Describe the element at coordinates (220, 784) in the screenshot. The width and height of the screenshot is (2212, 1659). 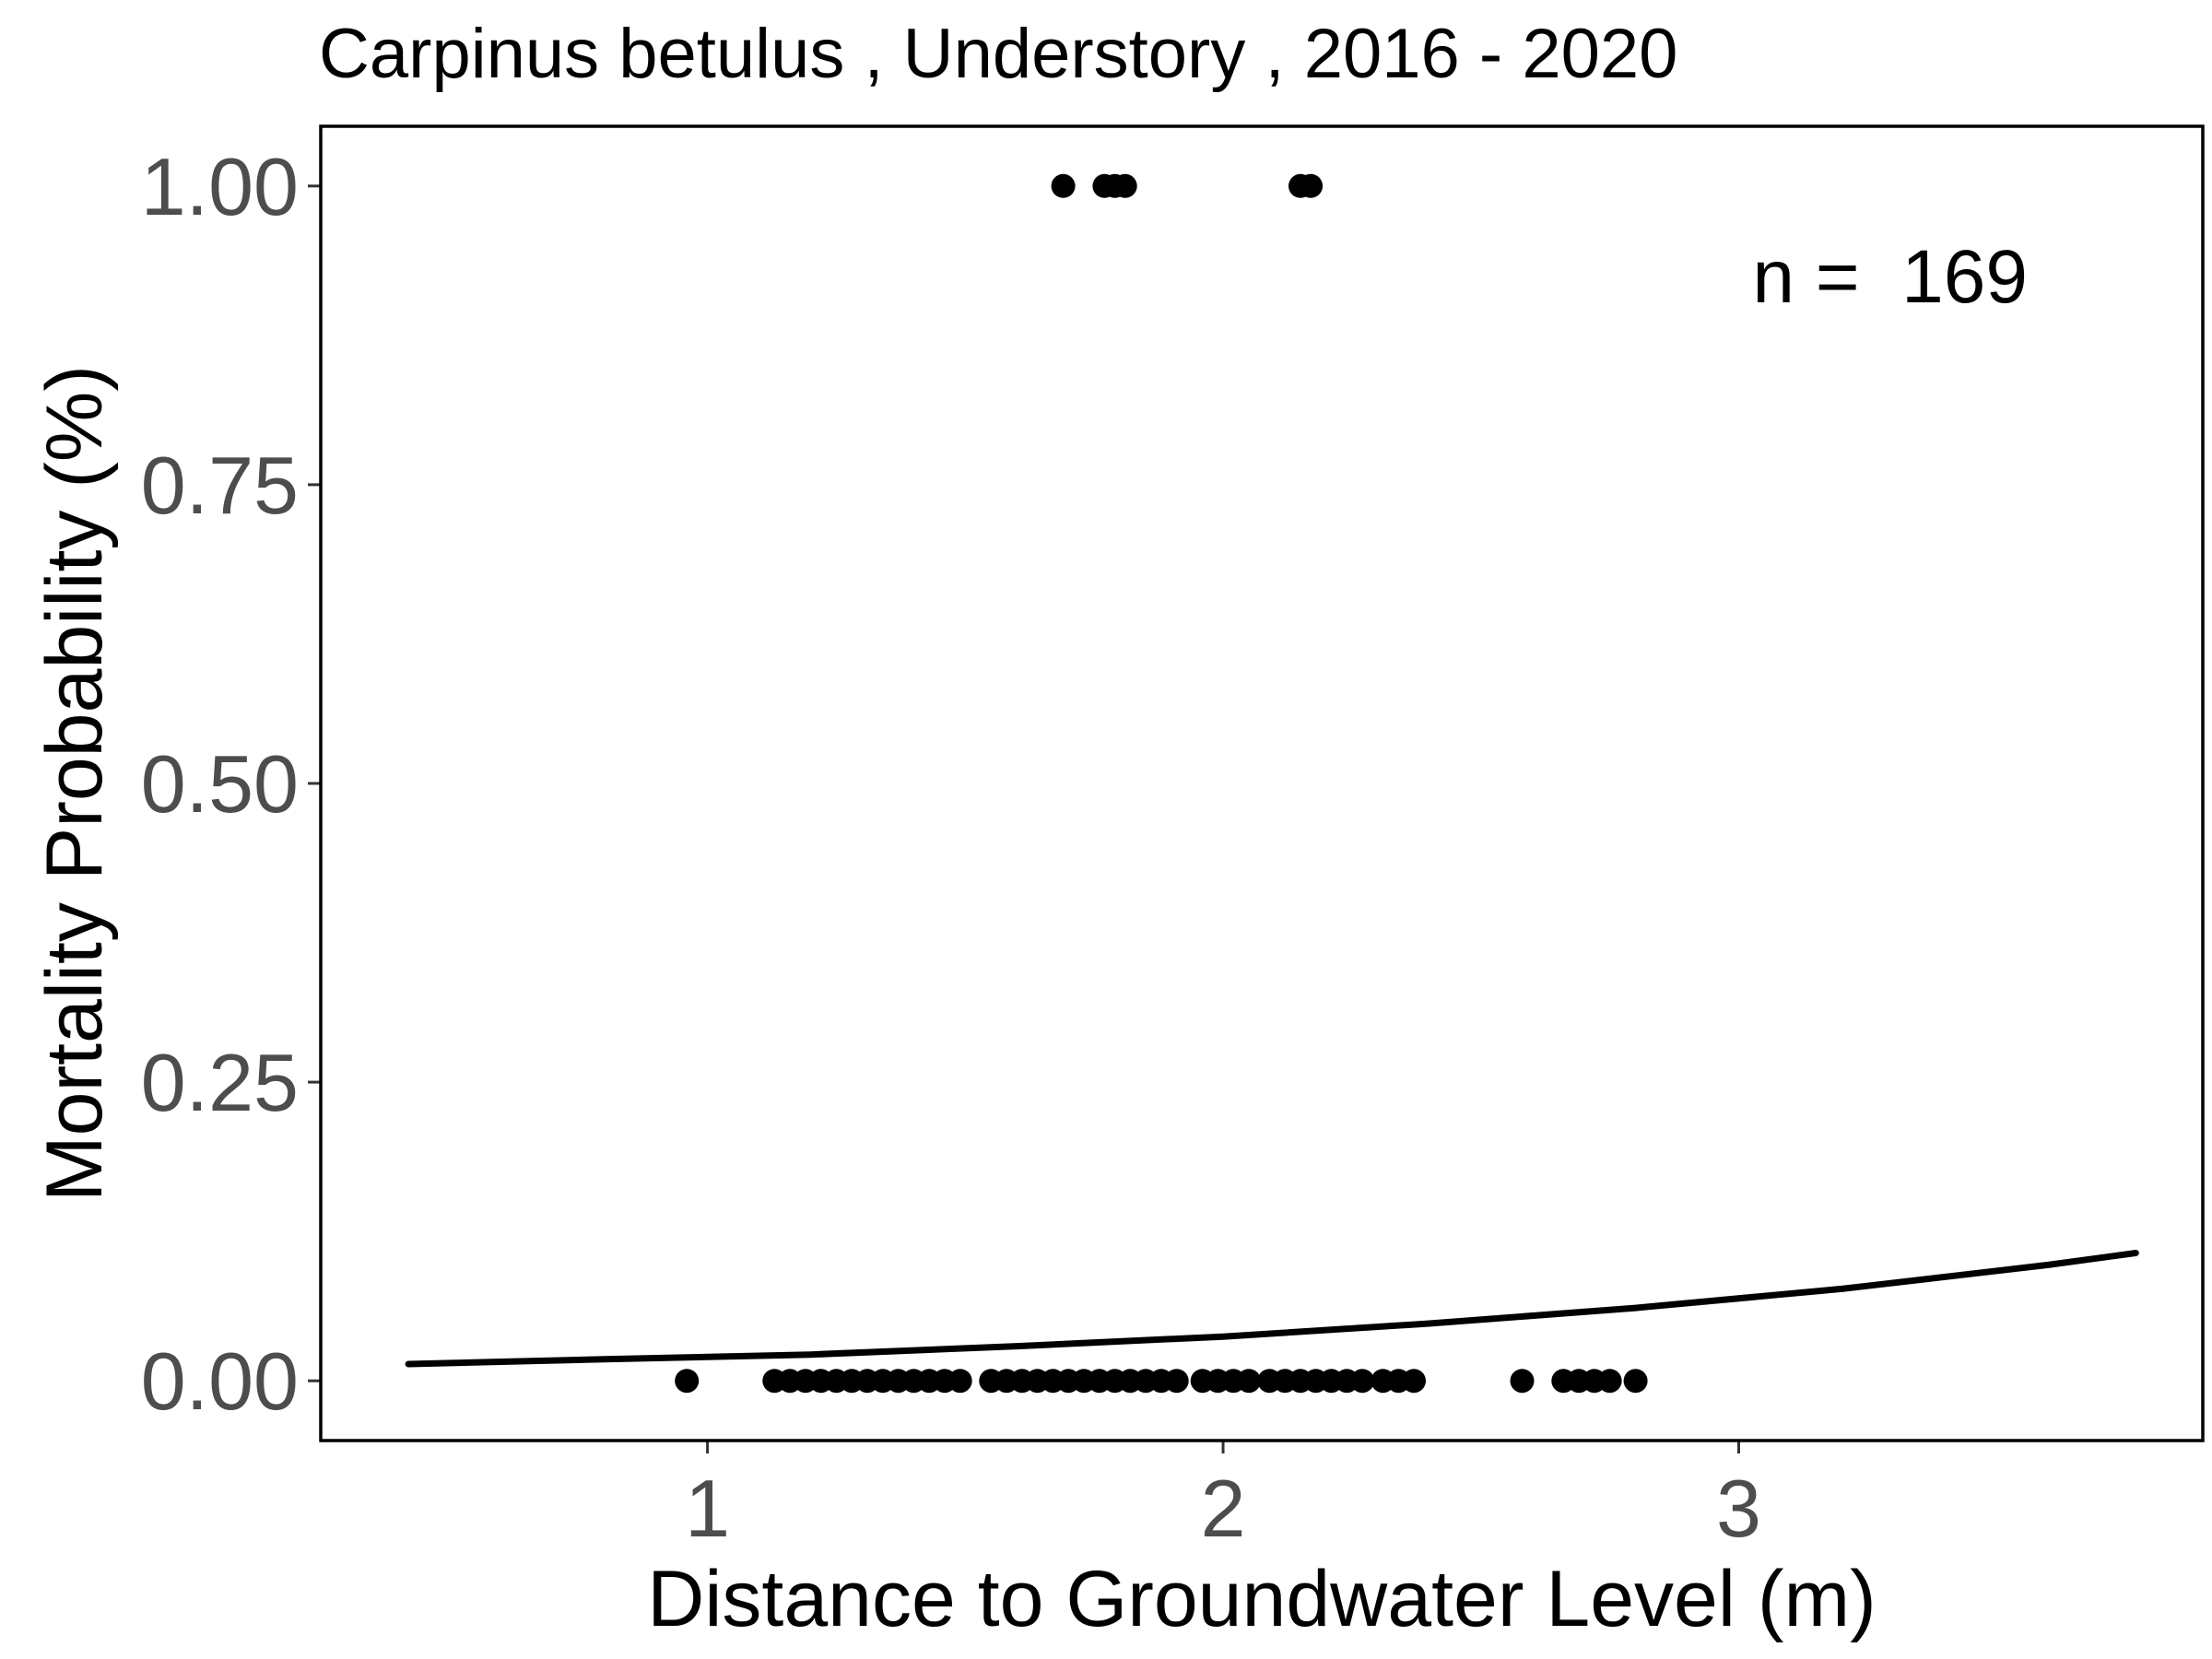
I see `y-tick-label: 0.50` at that location.